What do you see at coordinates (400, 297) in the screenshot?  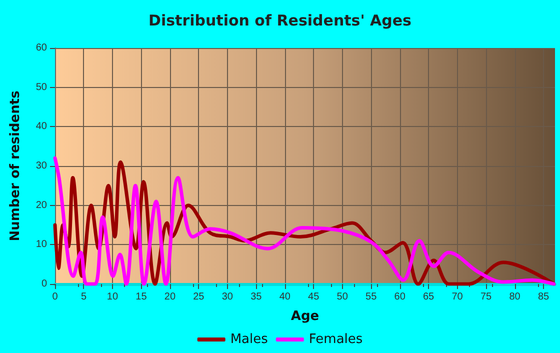 I see `x-tick-label: 60` at bounding box center [400, 297].